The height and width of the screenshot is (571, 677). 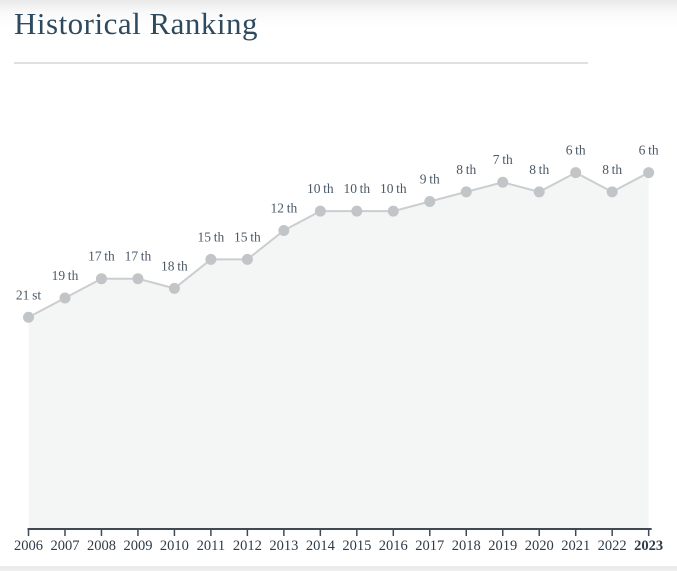 I want to click on x-axis-label-2021: 2021, so click(x=575, y=546).